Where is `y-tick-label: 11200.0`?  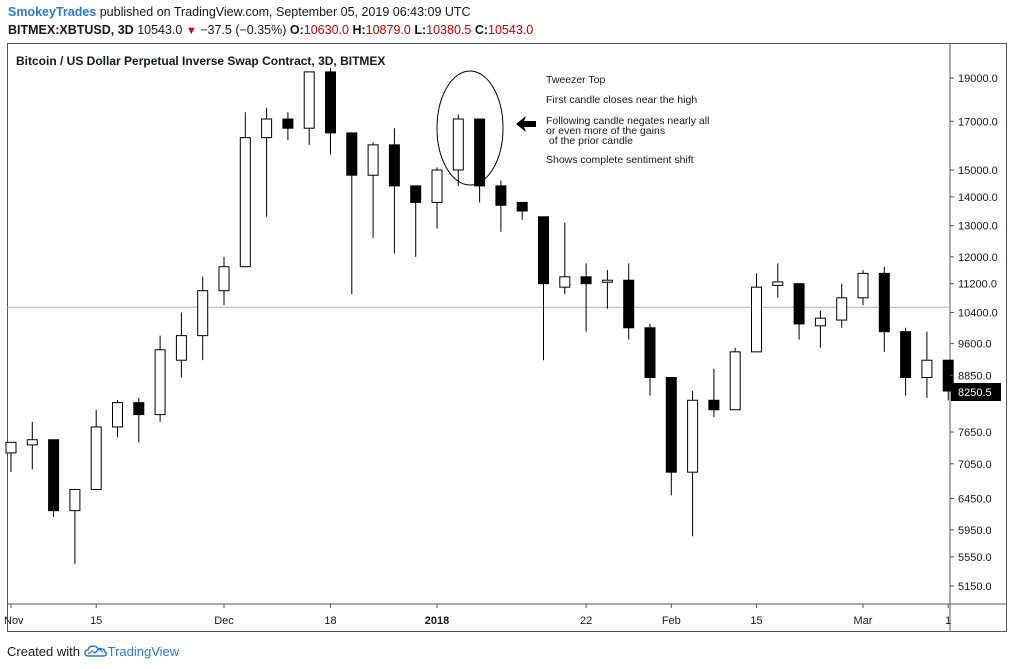 y-tick-label: 11200.0 is located at coordinates (977, 285).